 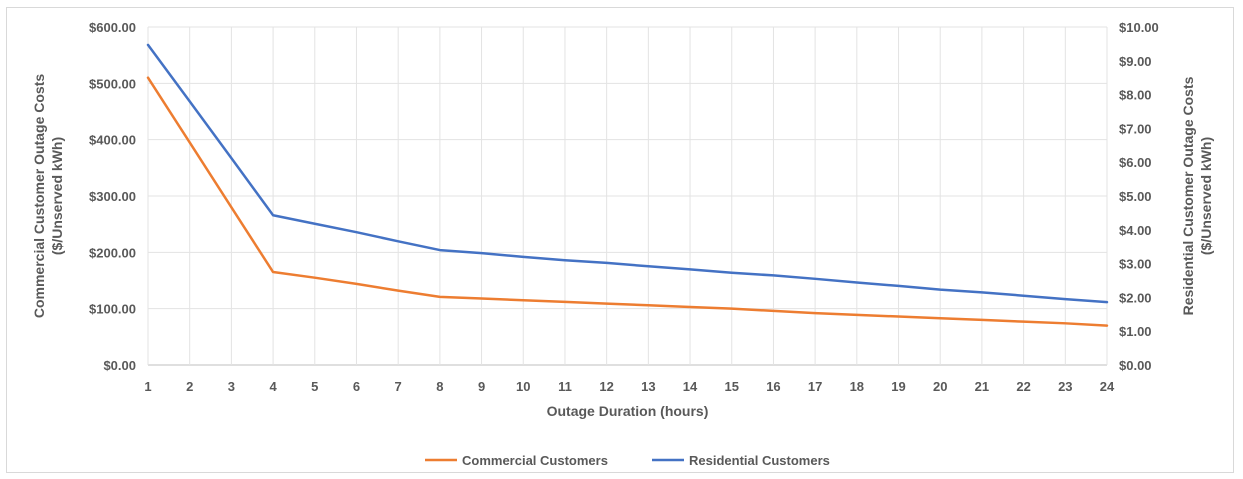 What do you see at coordinates (112, 196) in the screenshot?
I see `y-tick-label-left: $300.00` at bounding box center [112, 196].